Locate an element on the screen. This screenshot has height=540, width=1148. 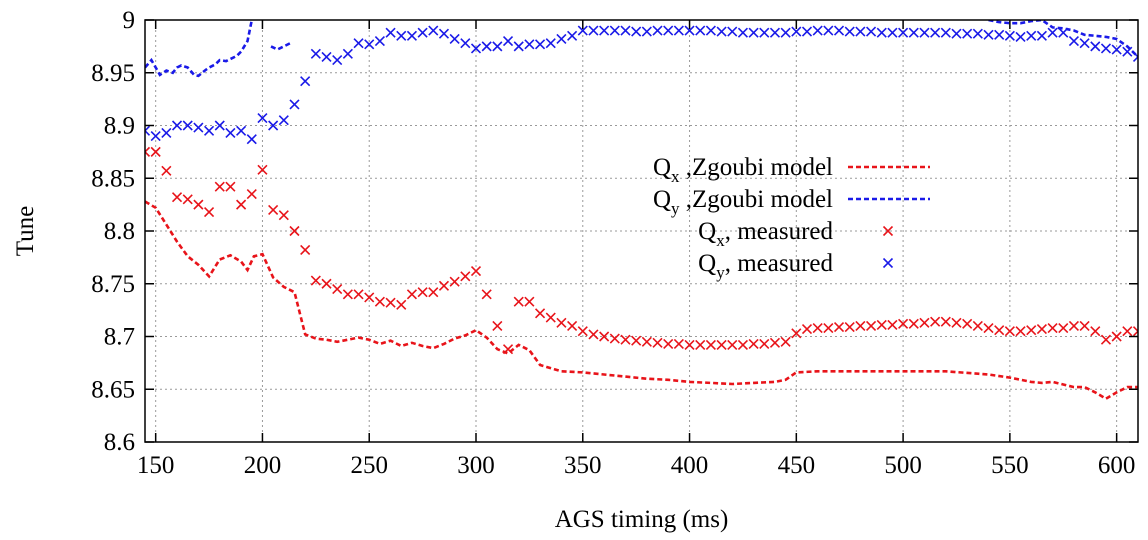
legend-item: Qx ,Zgoubi model is located at coordinates (791, 170).